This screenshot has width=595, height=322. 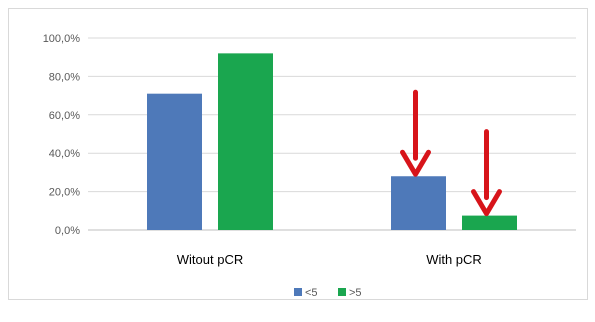 What do you see at coordinates (64, 116) in the screenshot?
I see `y-tick-label: 60,0%` at bounding box center [64, 116].